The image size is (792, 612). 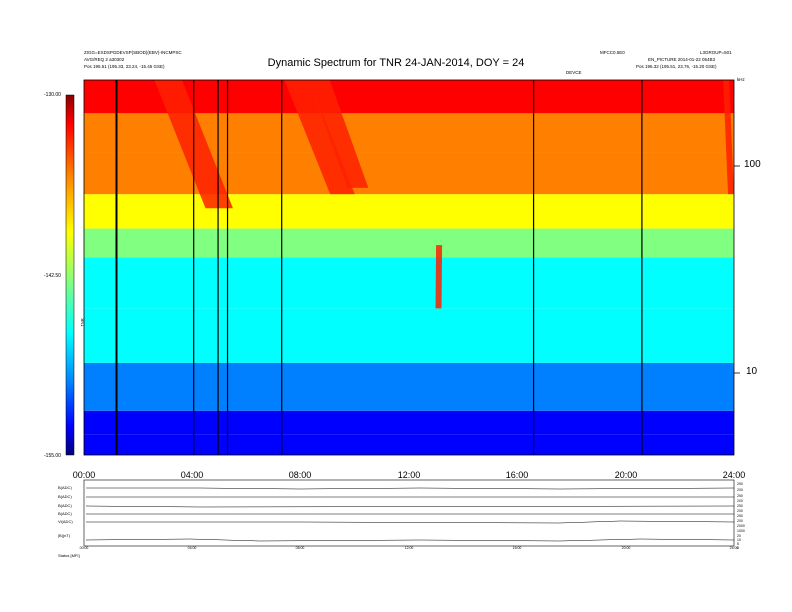 I want to click on khz-label: kHz, so click(x=741, y=79).